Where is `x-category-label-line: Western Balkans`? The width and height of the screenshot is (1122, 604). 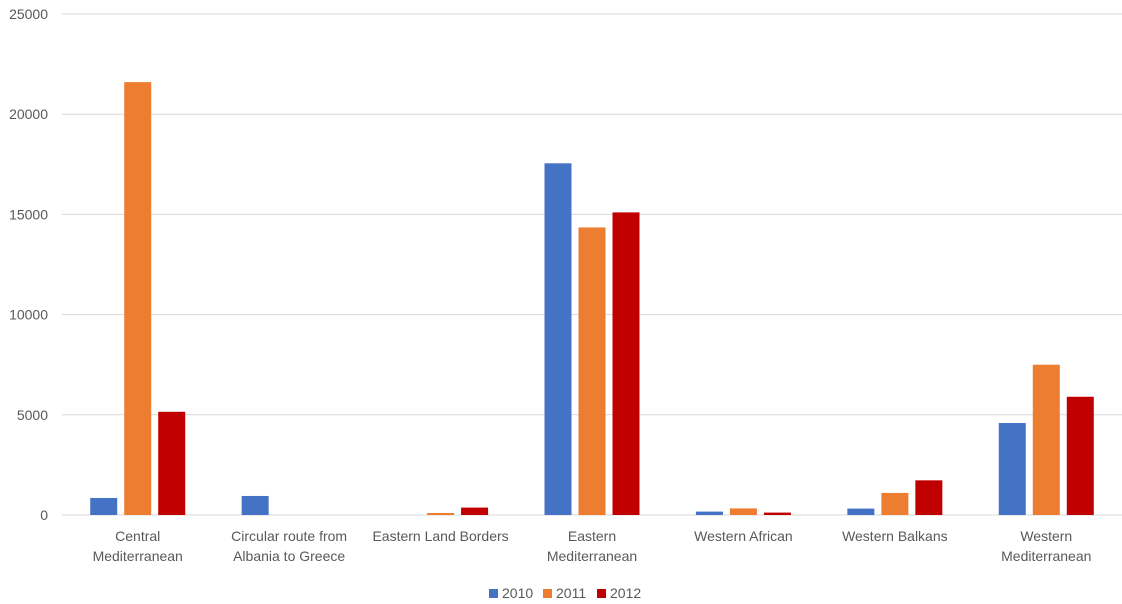 x-category-label-line: Western Balkans is located at coordinates (895, 536).